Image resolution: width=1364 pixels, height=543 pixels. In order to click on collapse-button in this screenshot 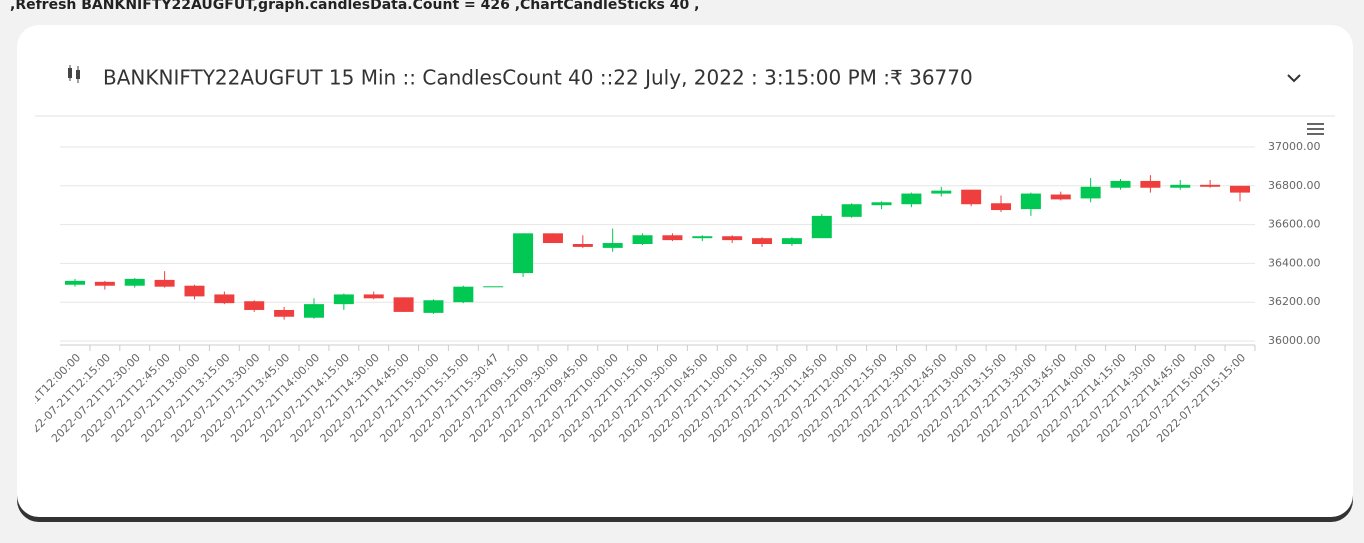, I will do `click(1294, 78)`.